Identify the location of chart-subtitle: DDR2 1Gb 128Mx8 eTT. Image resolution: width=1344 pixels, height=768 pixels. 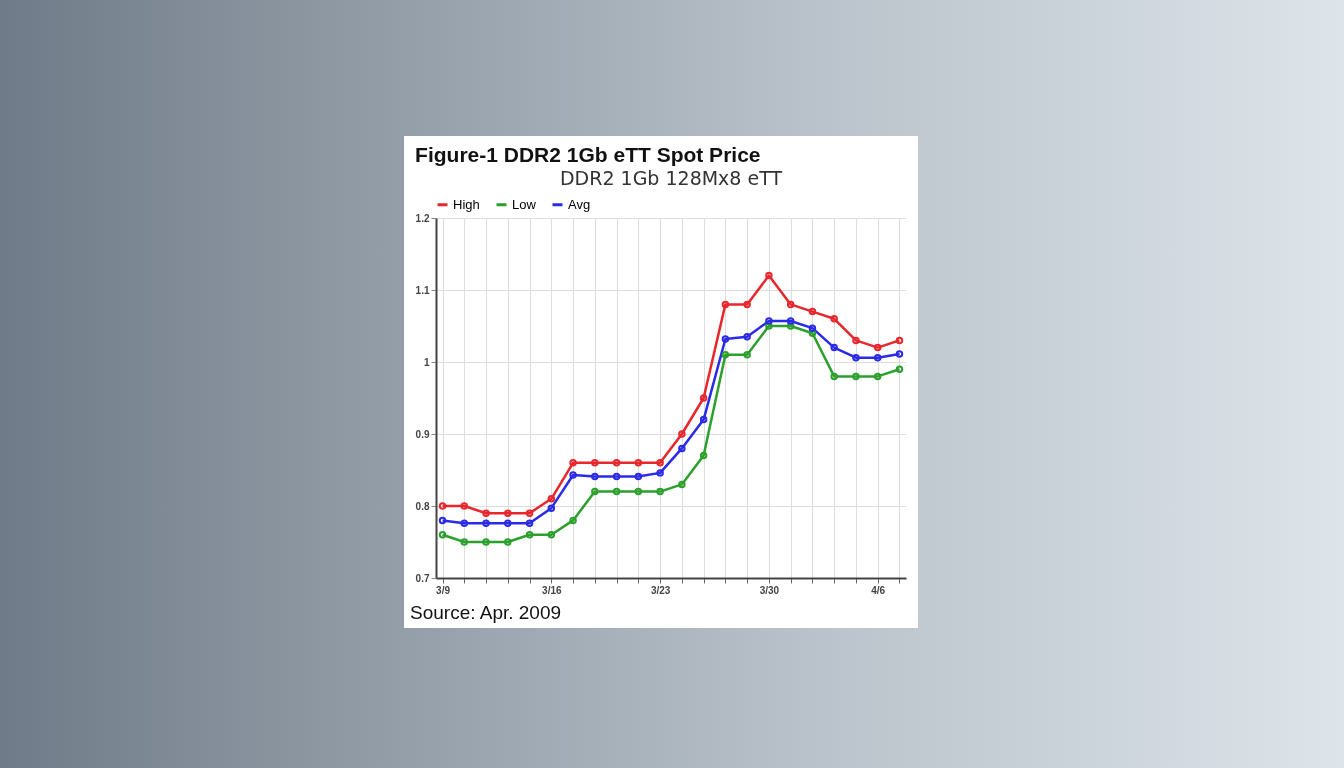
(671, 178).